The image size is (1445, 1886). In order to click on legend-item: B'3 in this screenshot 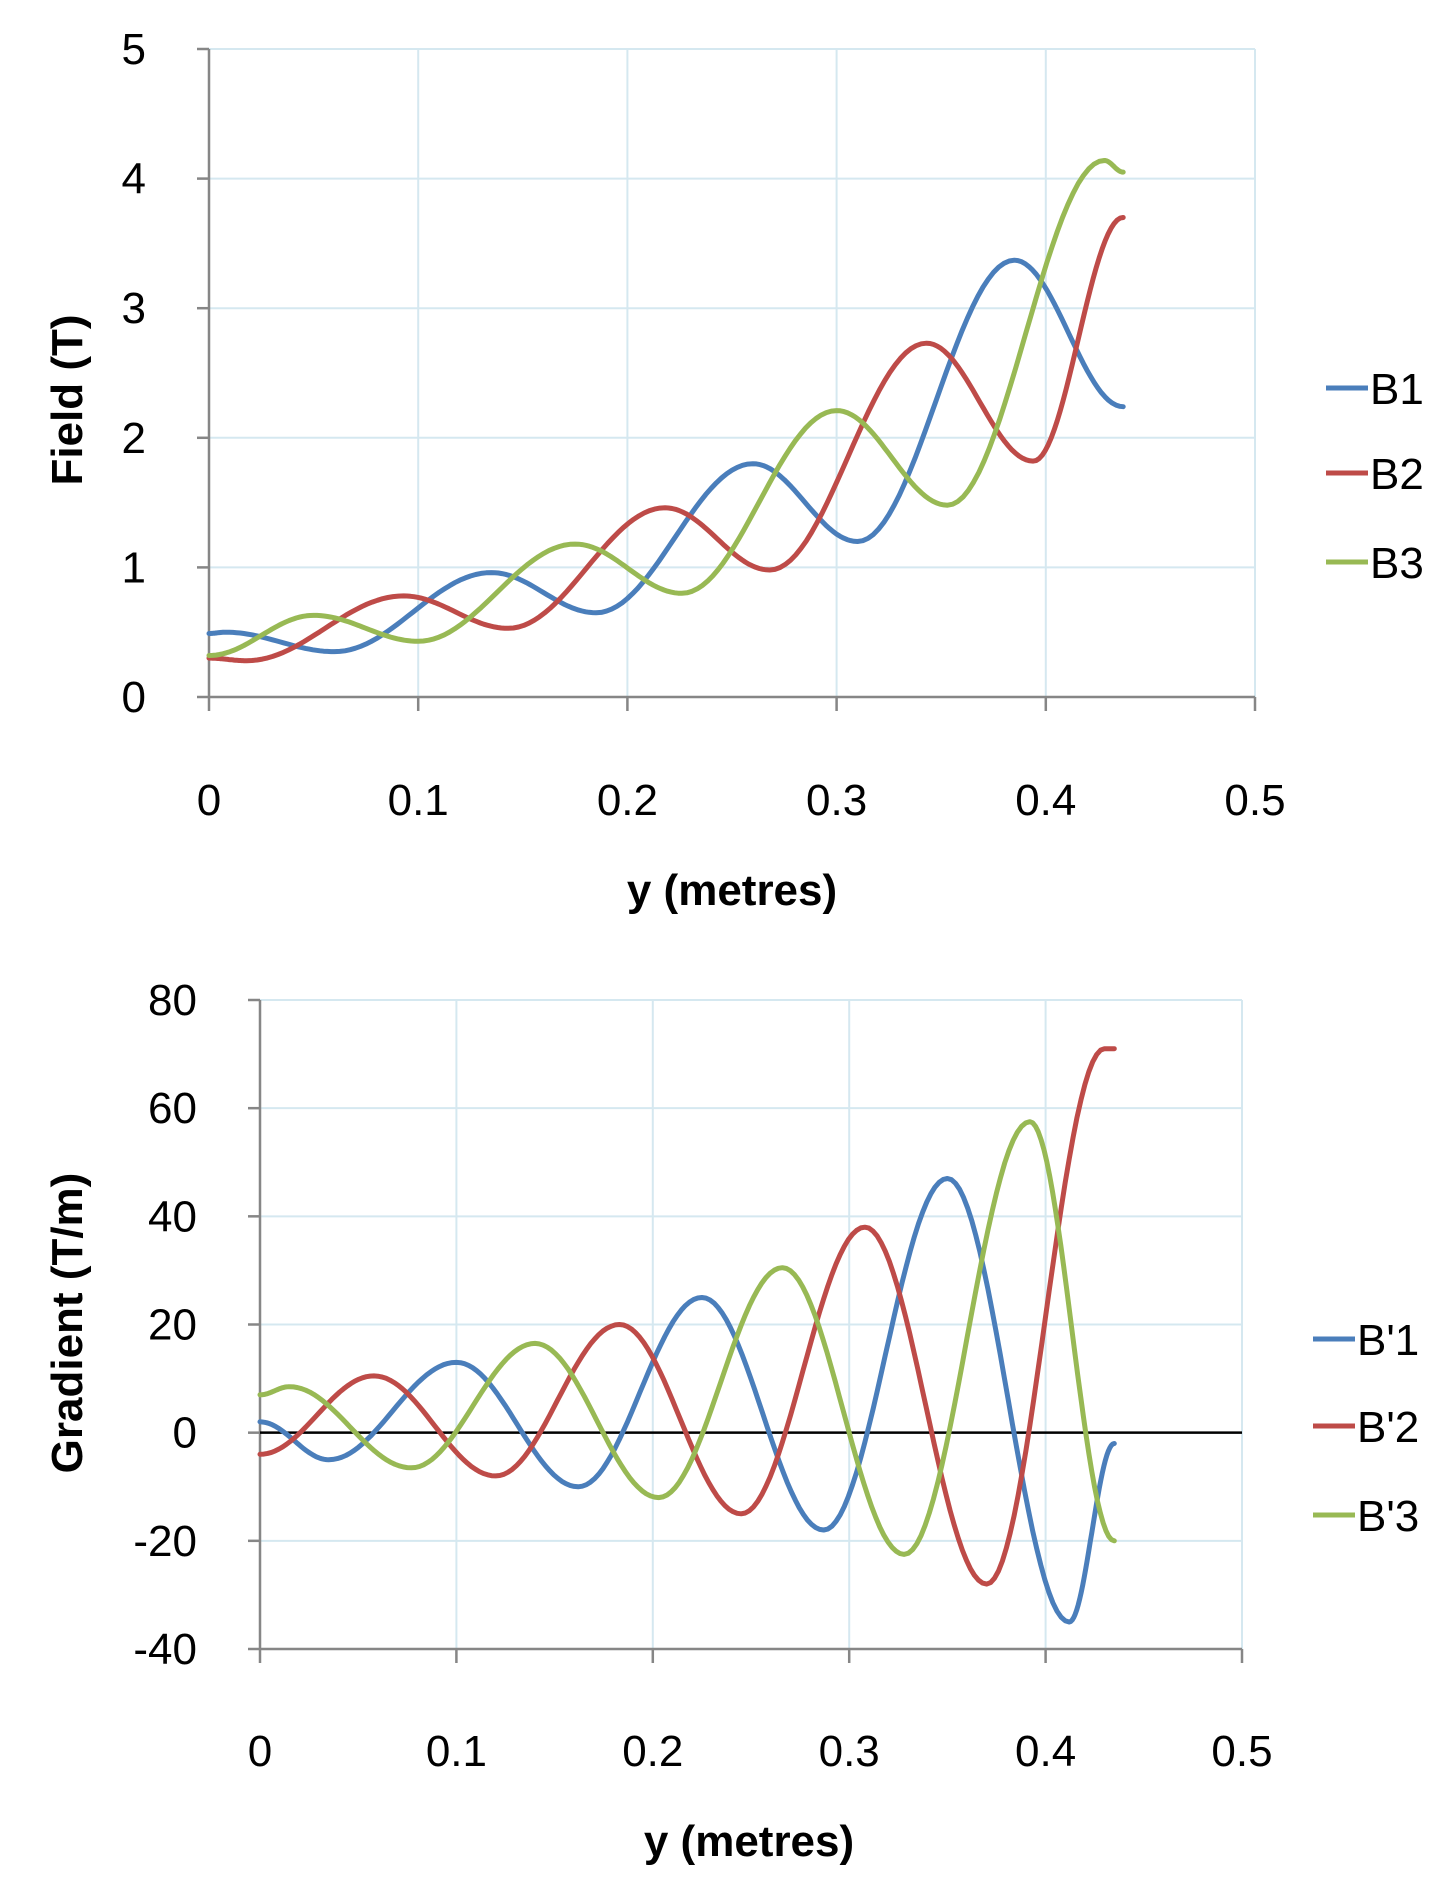, I will do `click(1366, 1516)`.